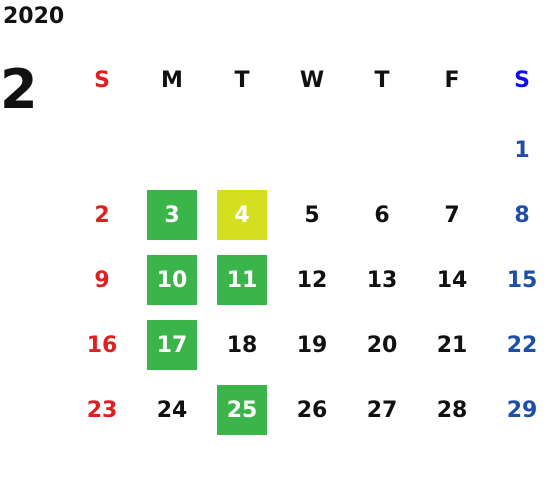 Image resolution: width=548 pixels, height=503 pixels. What do you see at coordinates (34, 16) in the screenshot?
I see `year-label: 2020` at bounding box center [34, 16].